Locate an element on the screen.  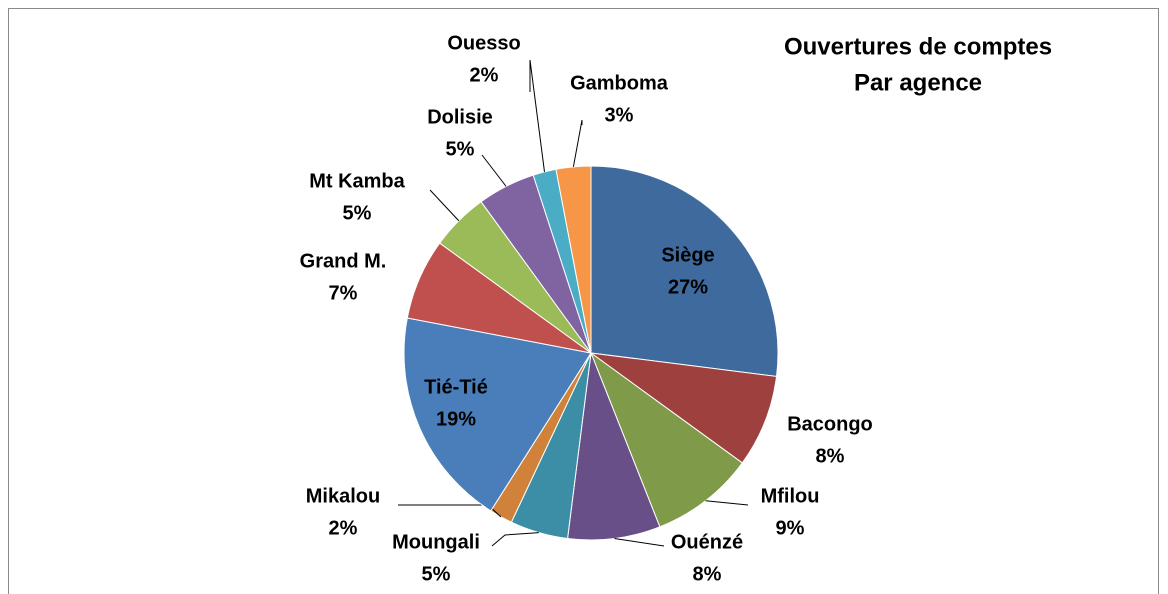
slice-label: Ouénzé is located at coordinates (707, 542).